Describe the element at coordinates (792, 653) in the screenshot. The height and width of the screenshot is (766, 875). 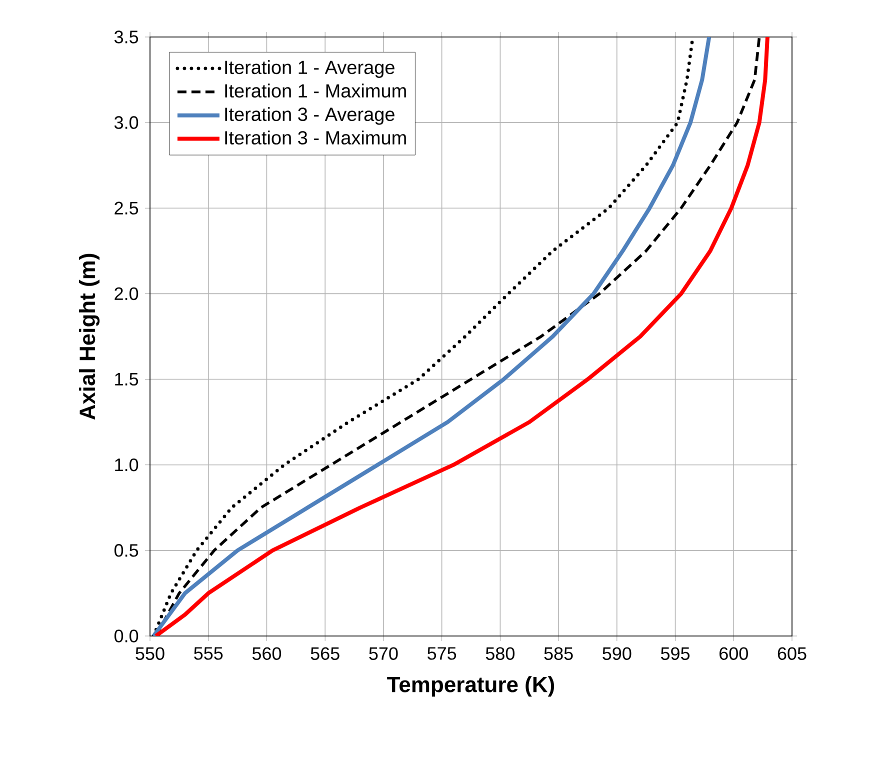
I see `x-tick-label: 605` at that location.